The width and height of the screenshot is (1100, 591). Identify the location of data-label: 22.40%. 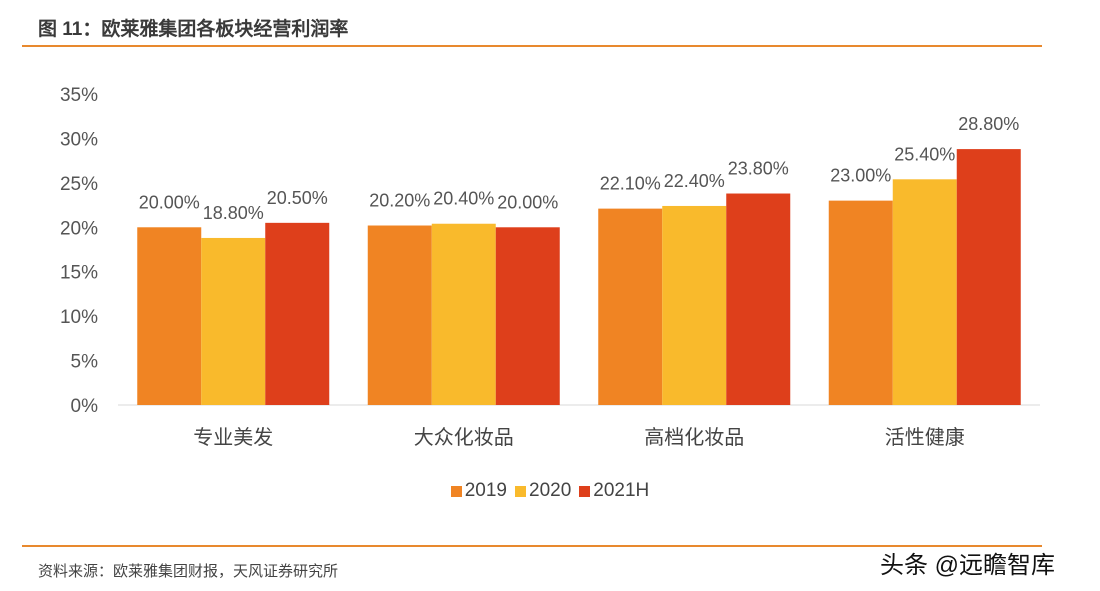
(694, 181).